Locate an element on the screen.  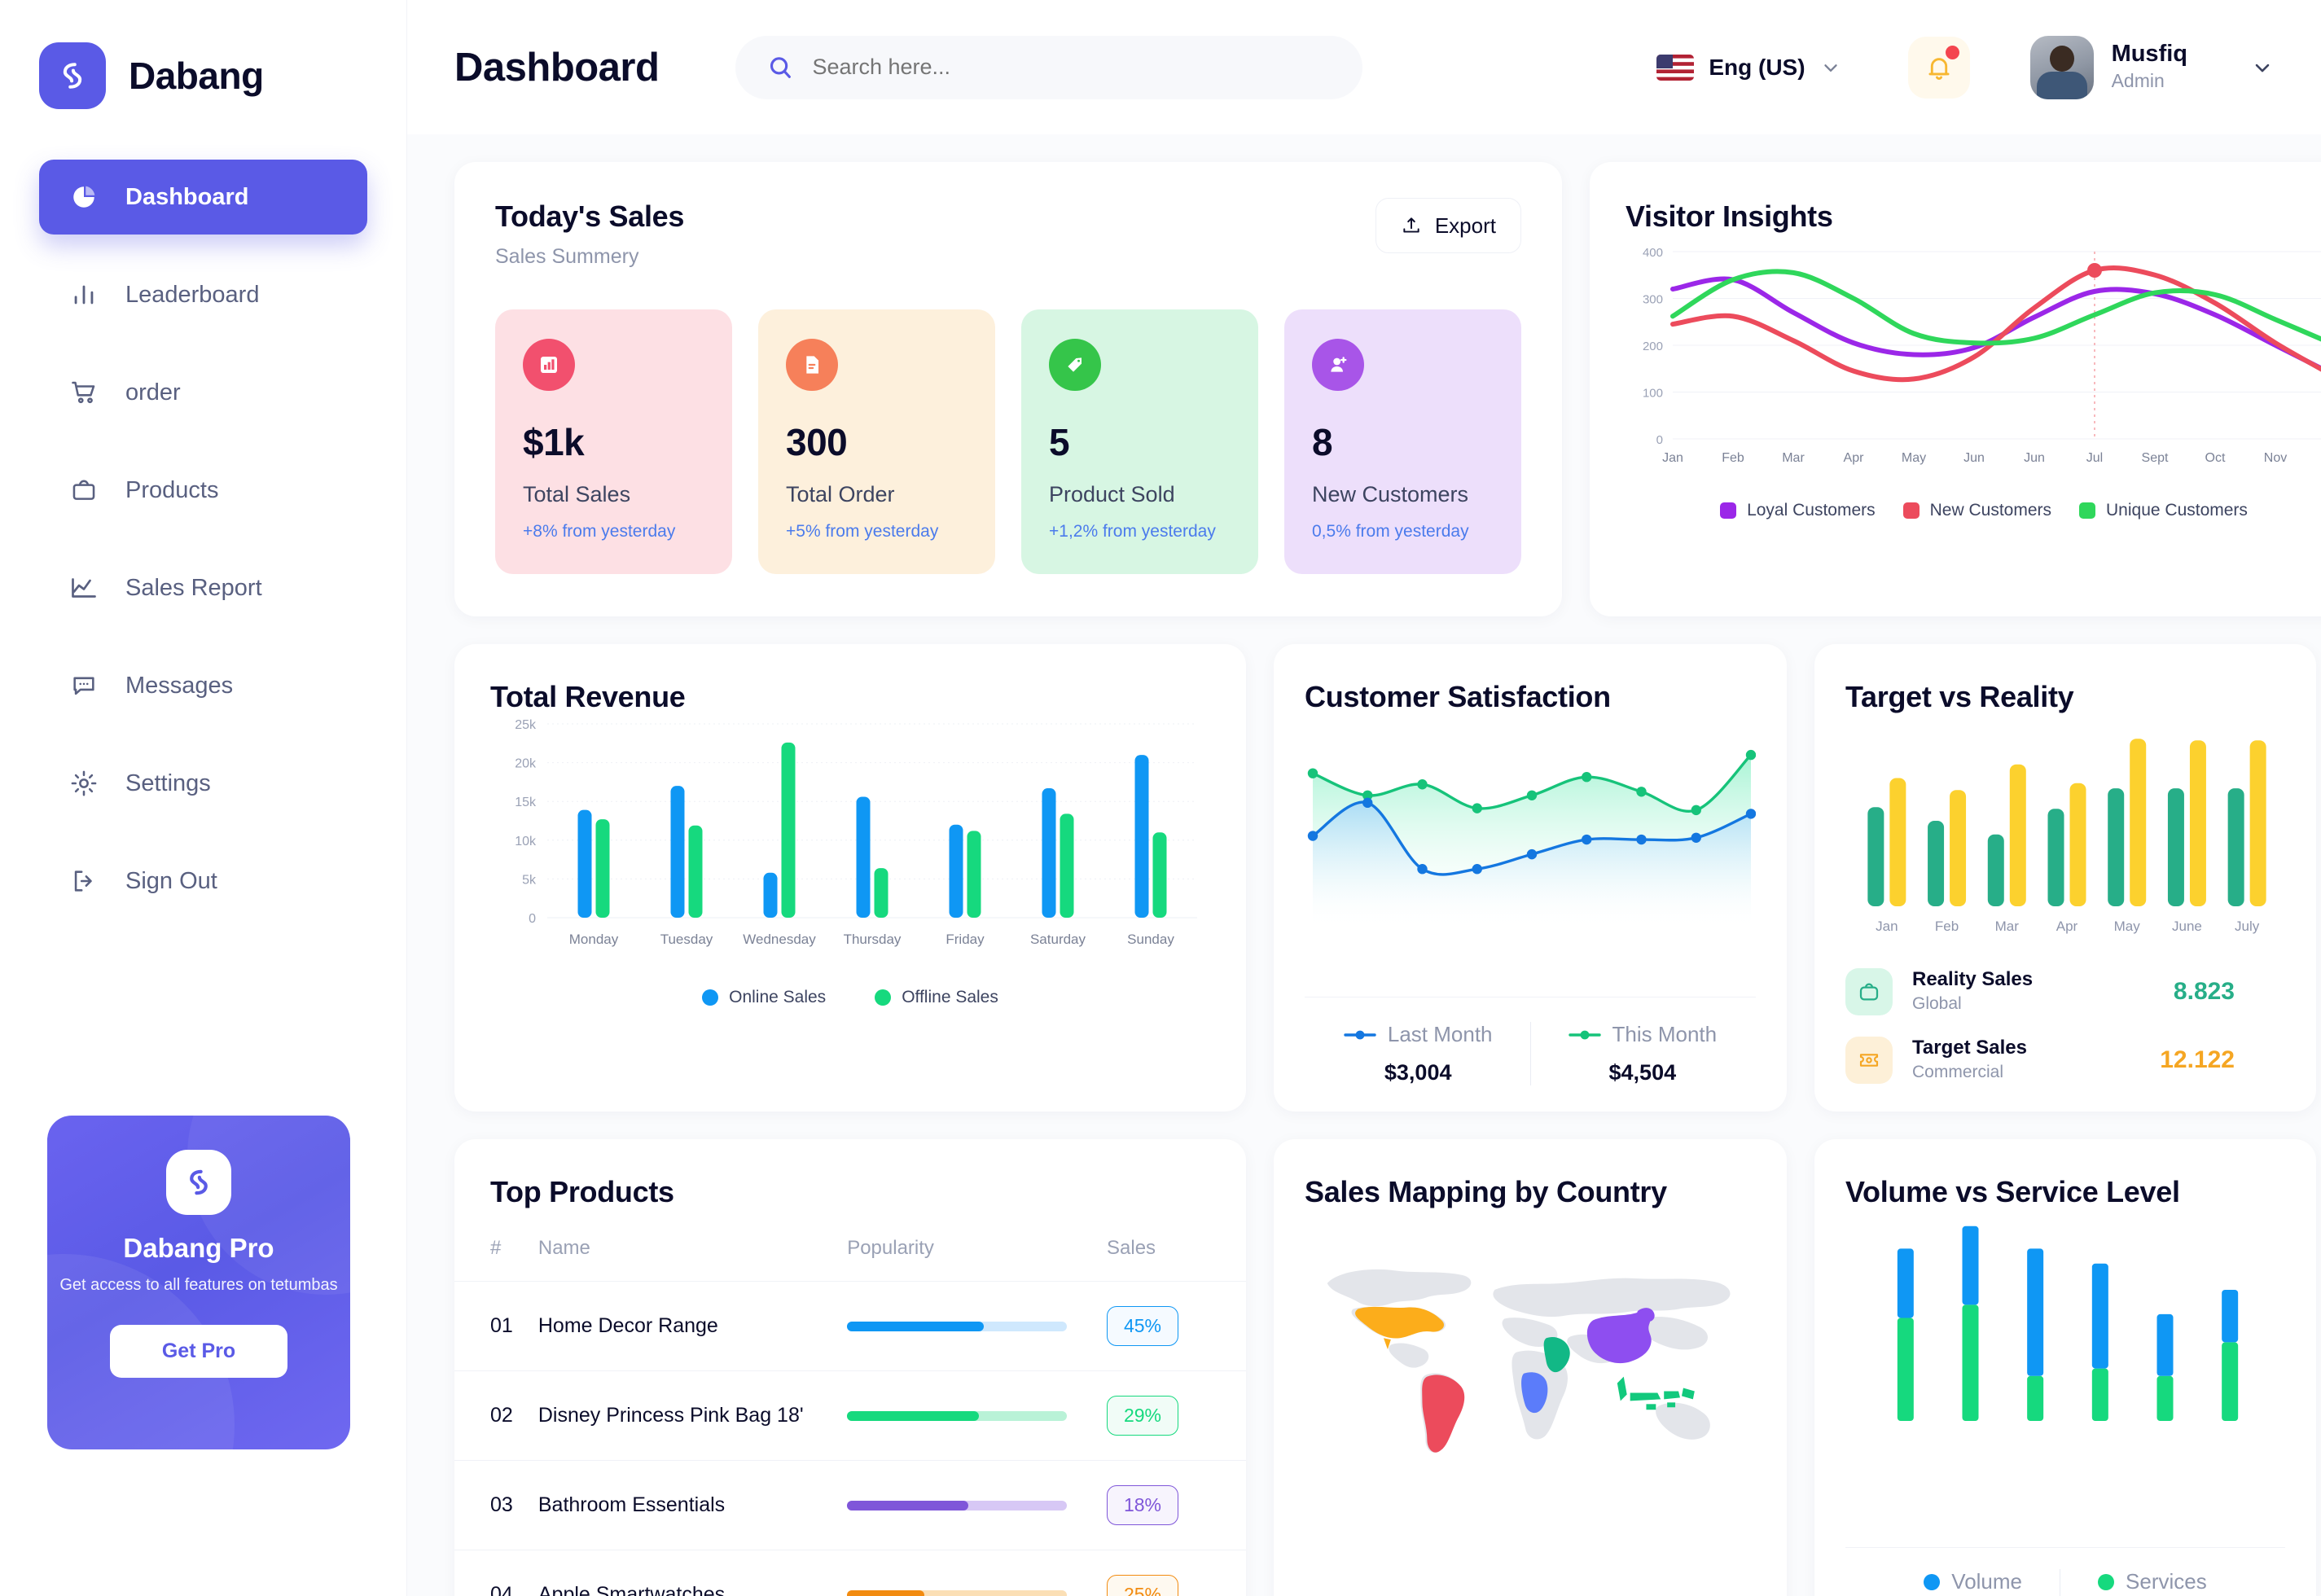
table-row: 04 Apple Smartwatches 25% is located at coordinates (850, 1573).